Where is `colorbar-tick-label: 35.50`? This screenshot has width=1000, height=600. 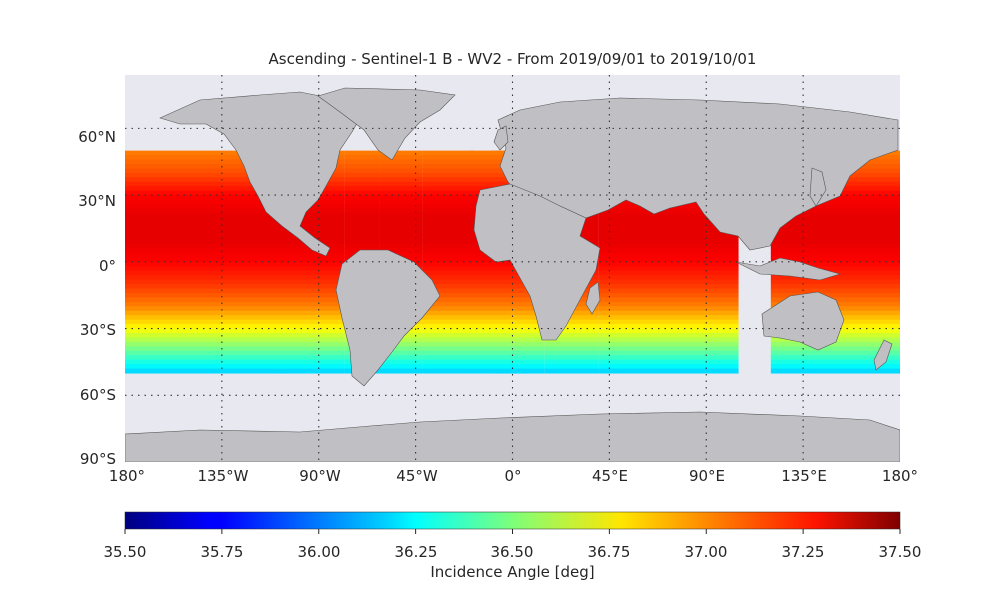
colorbar-tick-label: 35.50 is located at coordinates (125, 552).